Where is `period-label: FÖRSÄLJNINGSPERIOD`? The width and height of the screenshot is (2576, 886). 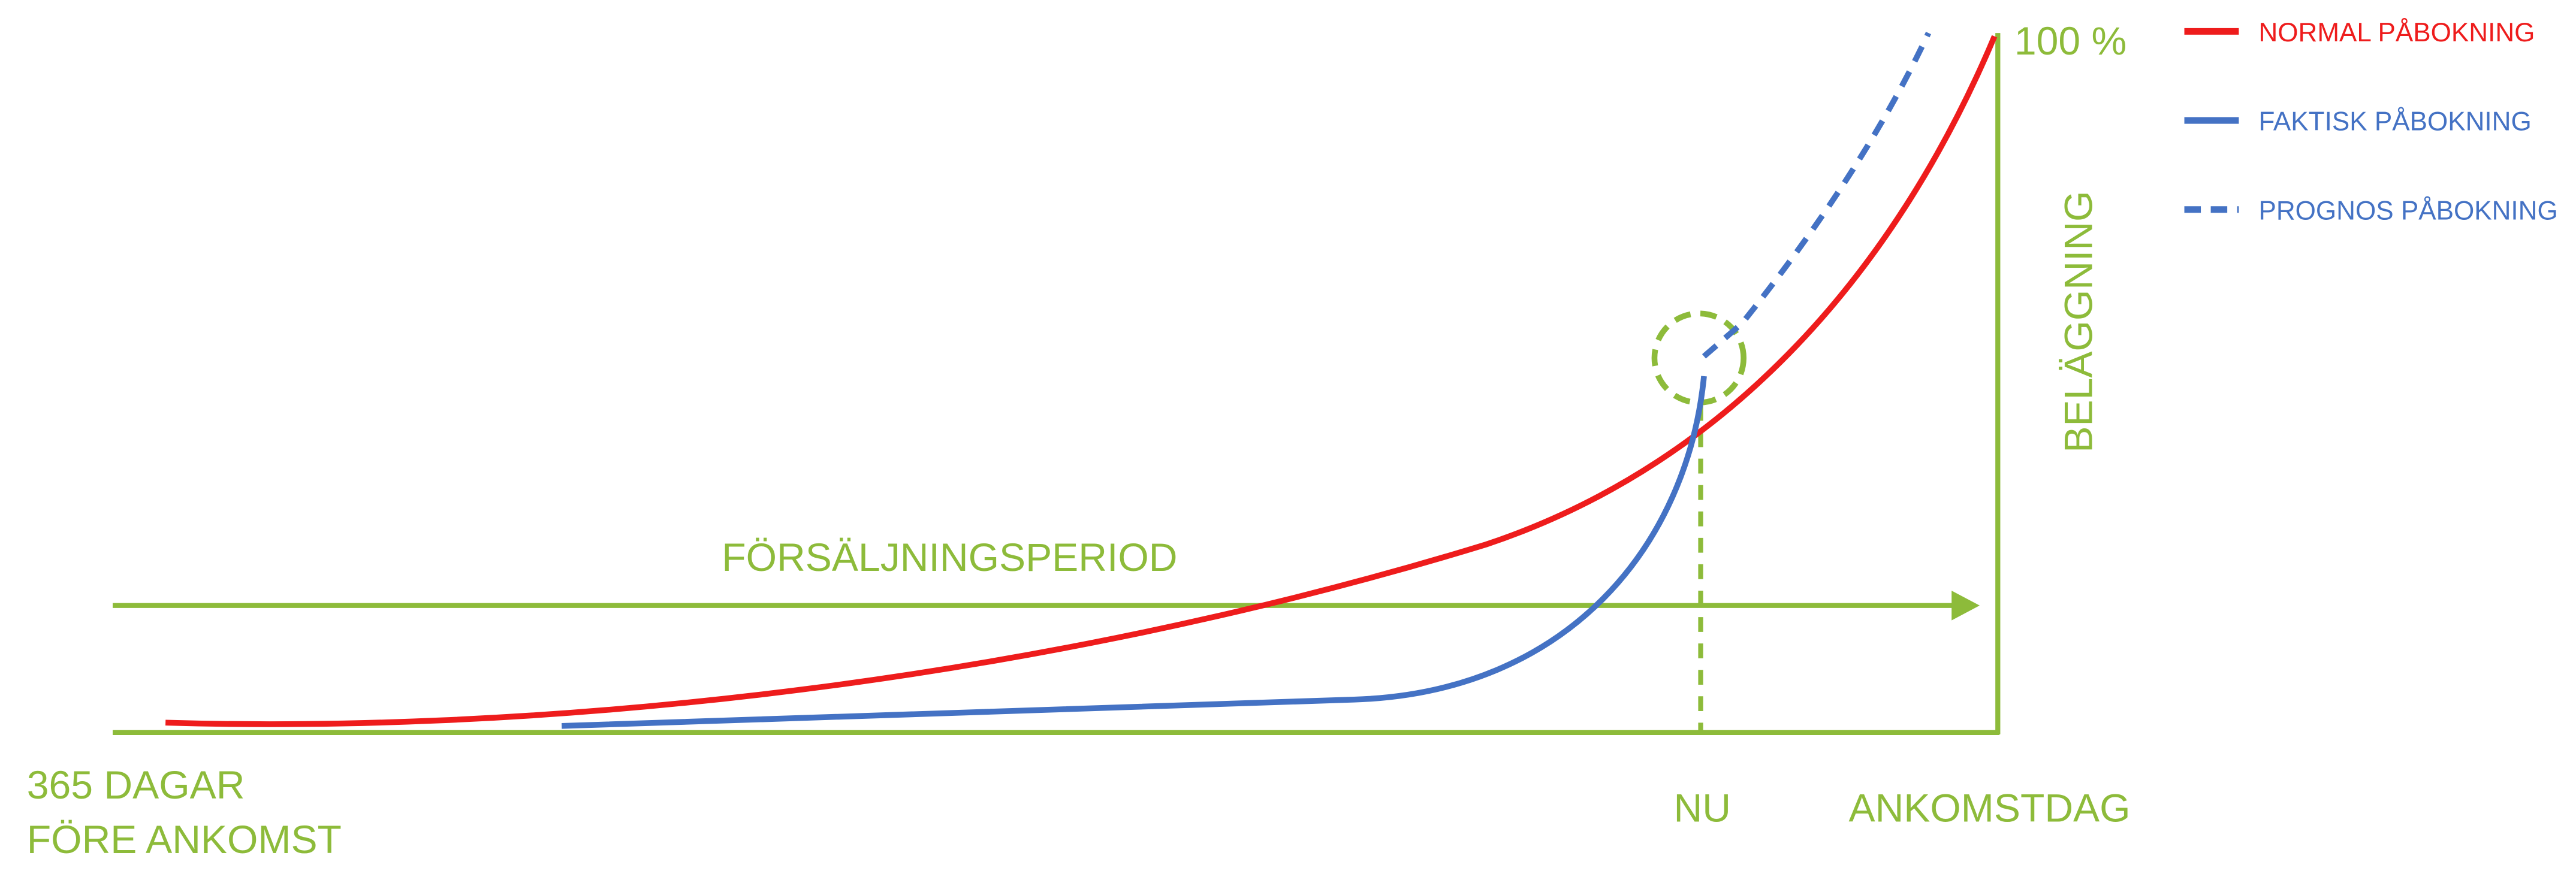 period-label: FÖRSÄLJNINGSPERIOD is located at coordinates (950, 558).